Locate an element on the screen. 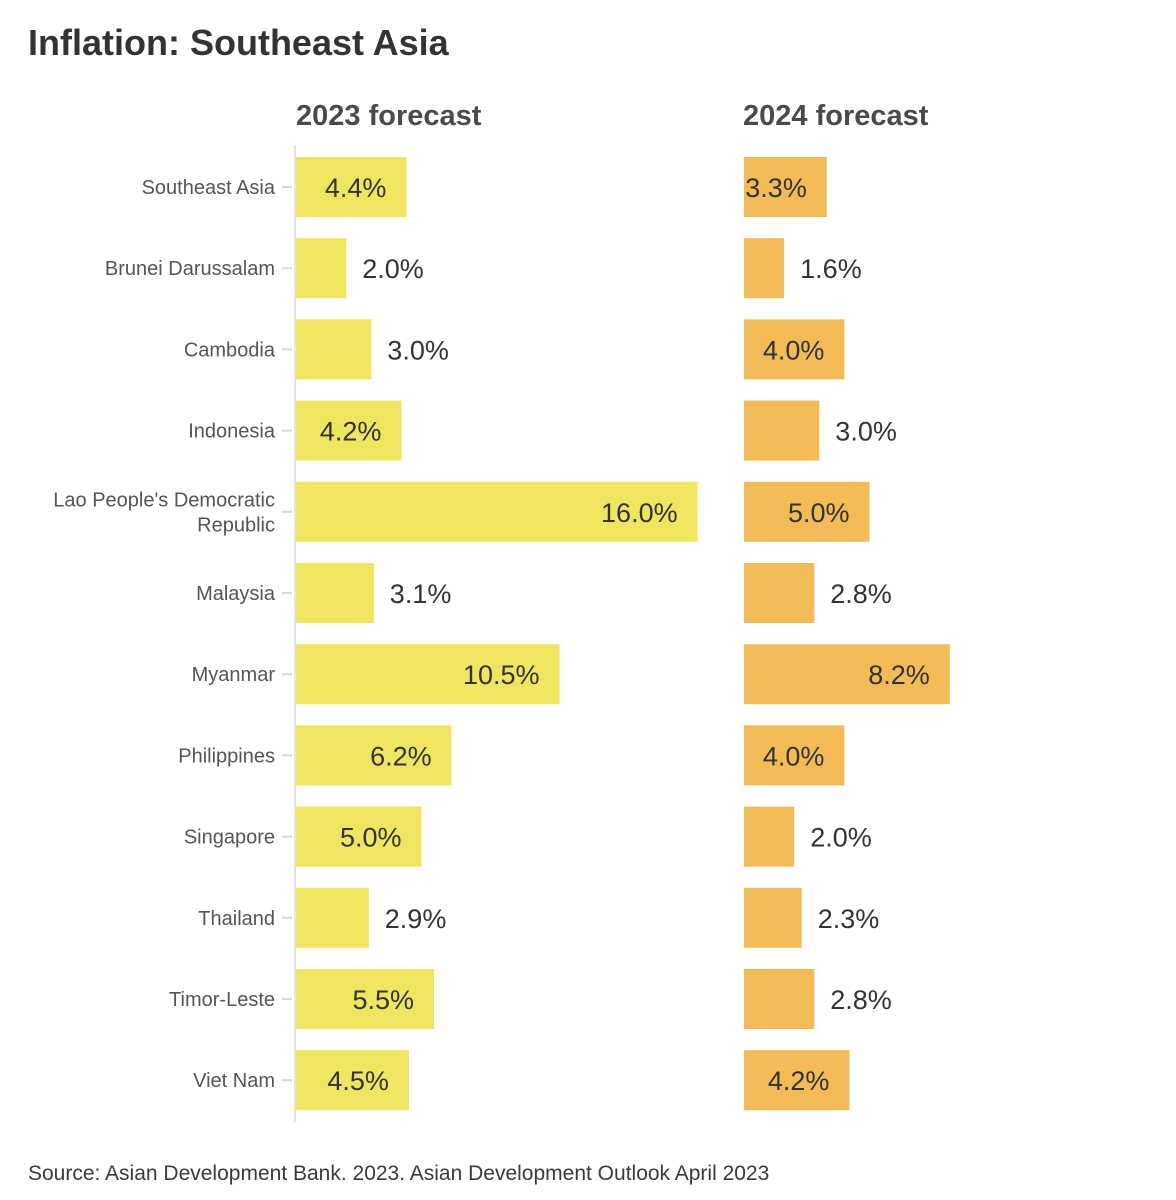 The height and width of the screenshot is (1200, 1176). category-label: Cambodia is located at coordinates (230, 350).